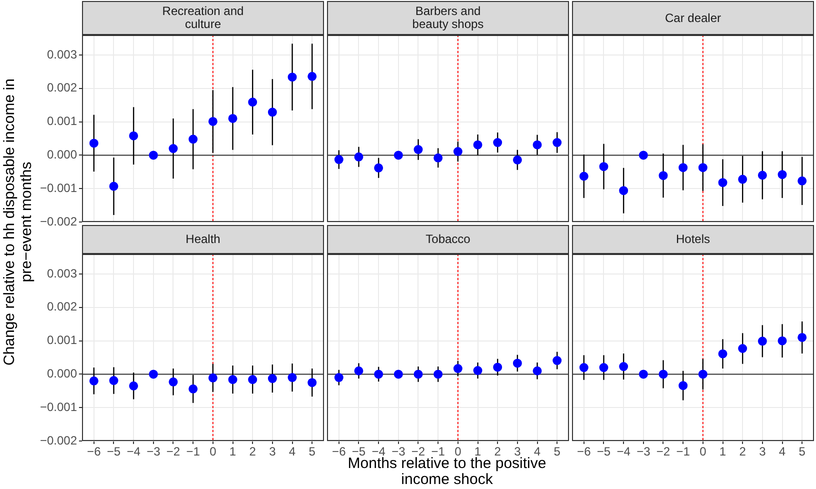  I want to click on chart-title: Tobacco, so click(448, 239).